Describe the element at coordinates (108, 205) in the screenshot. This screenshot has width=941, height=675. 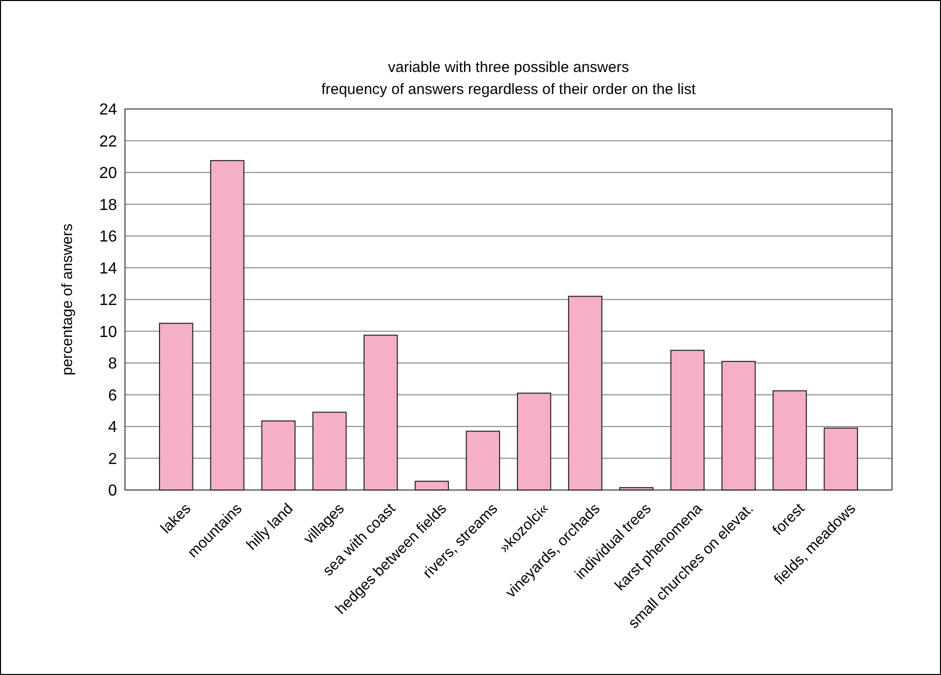
I see `y-tick-label: 18` at that location.